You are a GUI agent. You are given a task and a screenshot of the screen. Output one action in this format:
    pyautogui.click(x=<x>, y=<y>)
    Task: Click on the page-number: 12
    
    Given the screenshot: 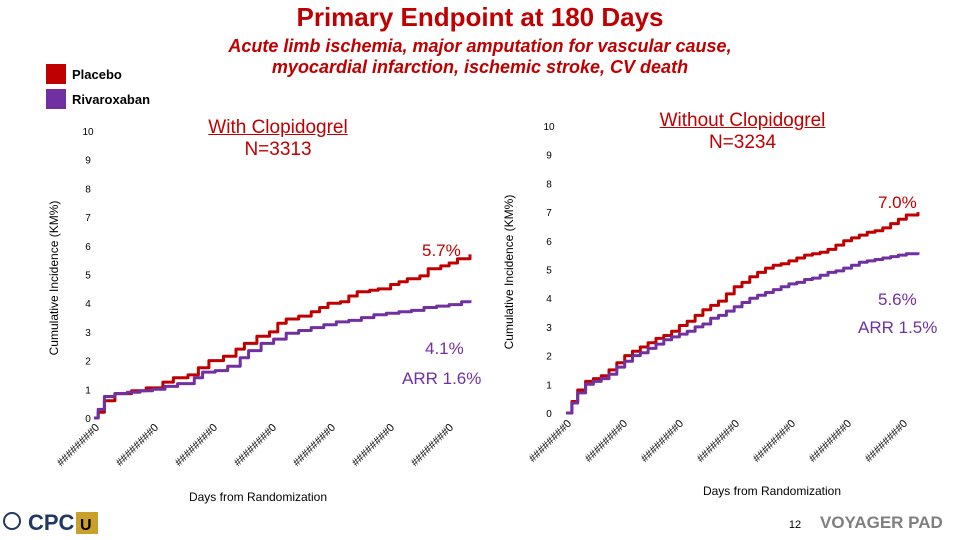 What is the action you would take?
    pyautogui.click(x=795, y=525)
    